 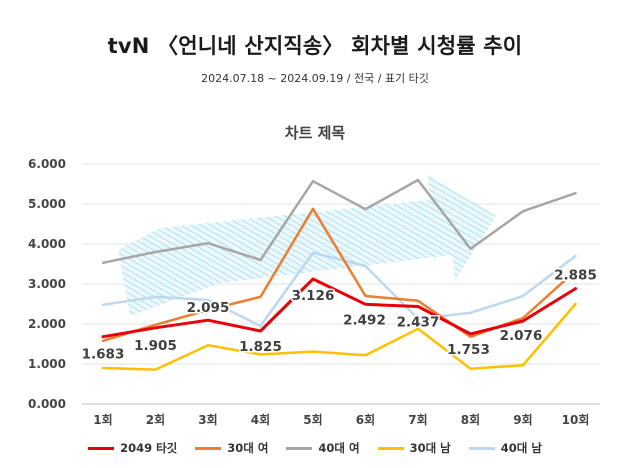 What do you see at coordinates (315, 78) in the screenshot?
I see `page-subtitle: 2024.07.18 ~ 2024.09.19 / 전국 / 표기 타깃` at bounding box center [315, 78].